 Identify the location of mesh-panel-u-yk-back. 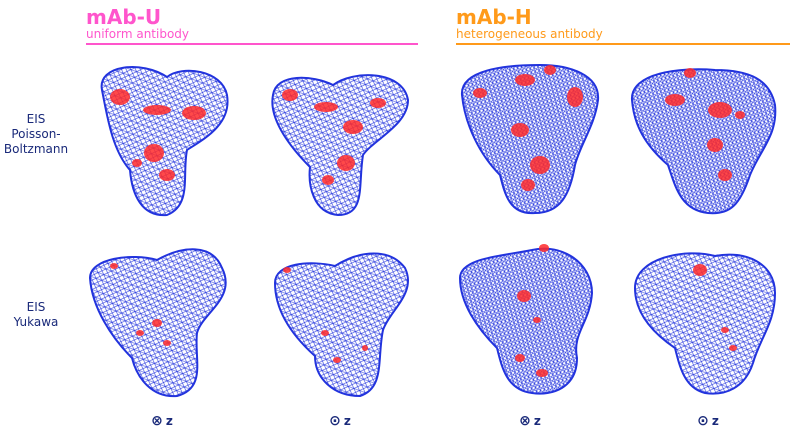
(350, 325).